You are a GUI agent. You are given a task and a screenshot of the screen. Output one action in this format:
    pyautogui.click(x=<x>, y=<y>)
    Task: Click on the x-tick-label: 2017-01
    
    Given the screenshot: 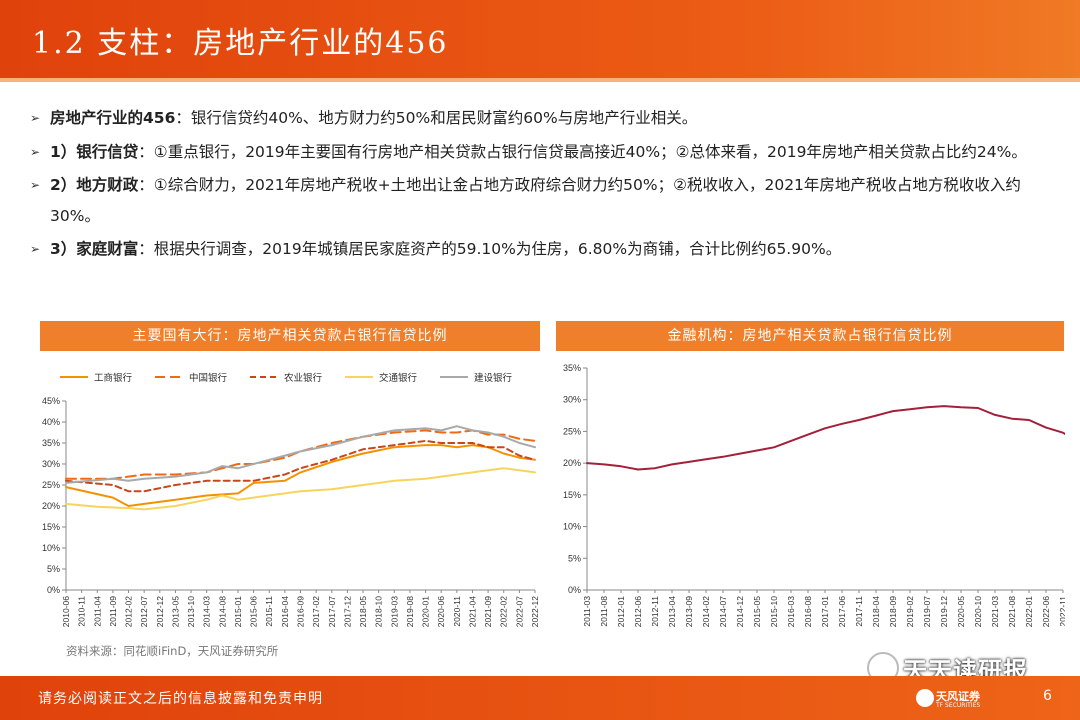 What is the action you would take?
    pyautogui.click(x=825, y=611)
    